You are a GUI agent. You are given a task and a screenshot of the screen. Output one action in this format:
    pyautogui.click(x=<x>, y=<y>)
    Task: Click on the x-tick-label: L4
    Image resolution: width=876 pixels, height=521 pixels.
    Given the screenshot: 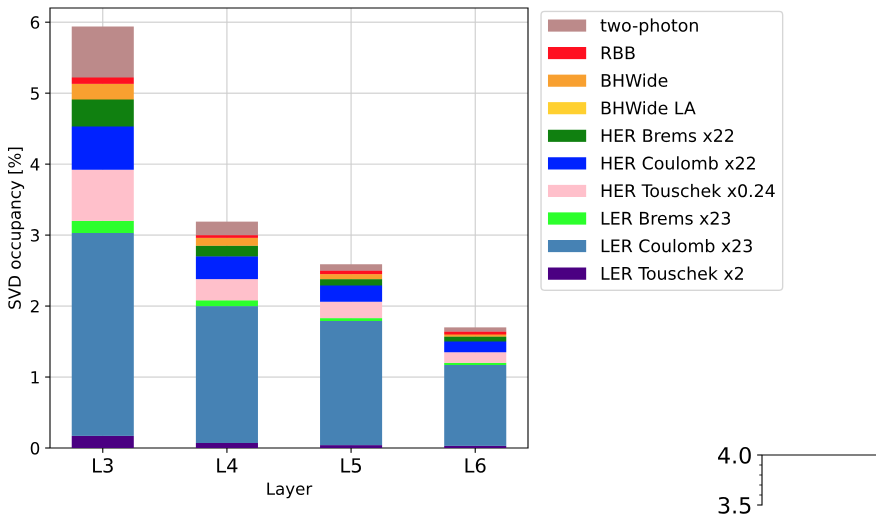 What is the action you would take?
    pyautogui.click(x=227, y=465)
    